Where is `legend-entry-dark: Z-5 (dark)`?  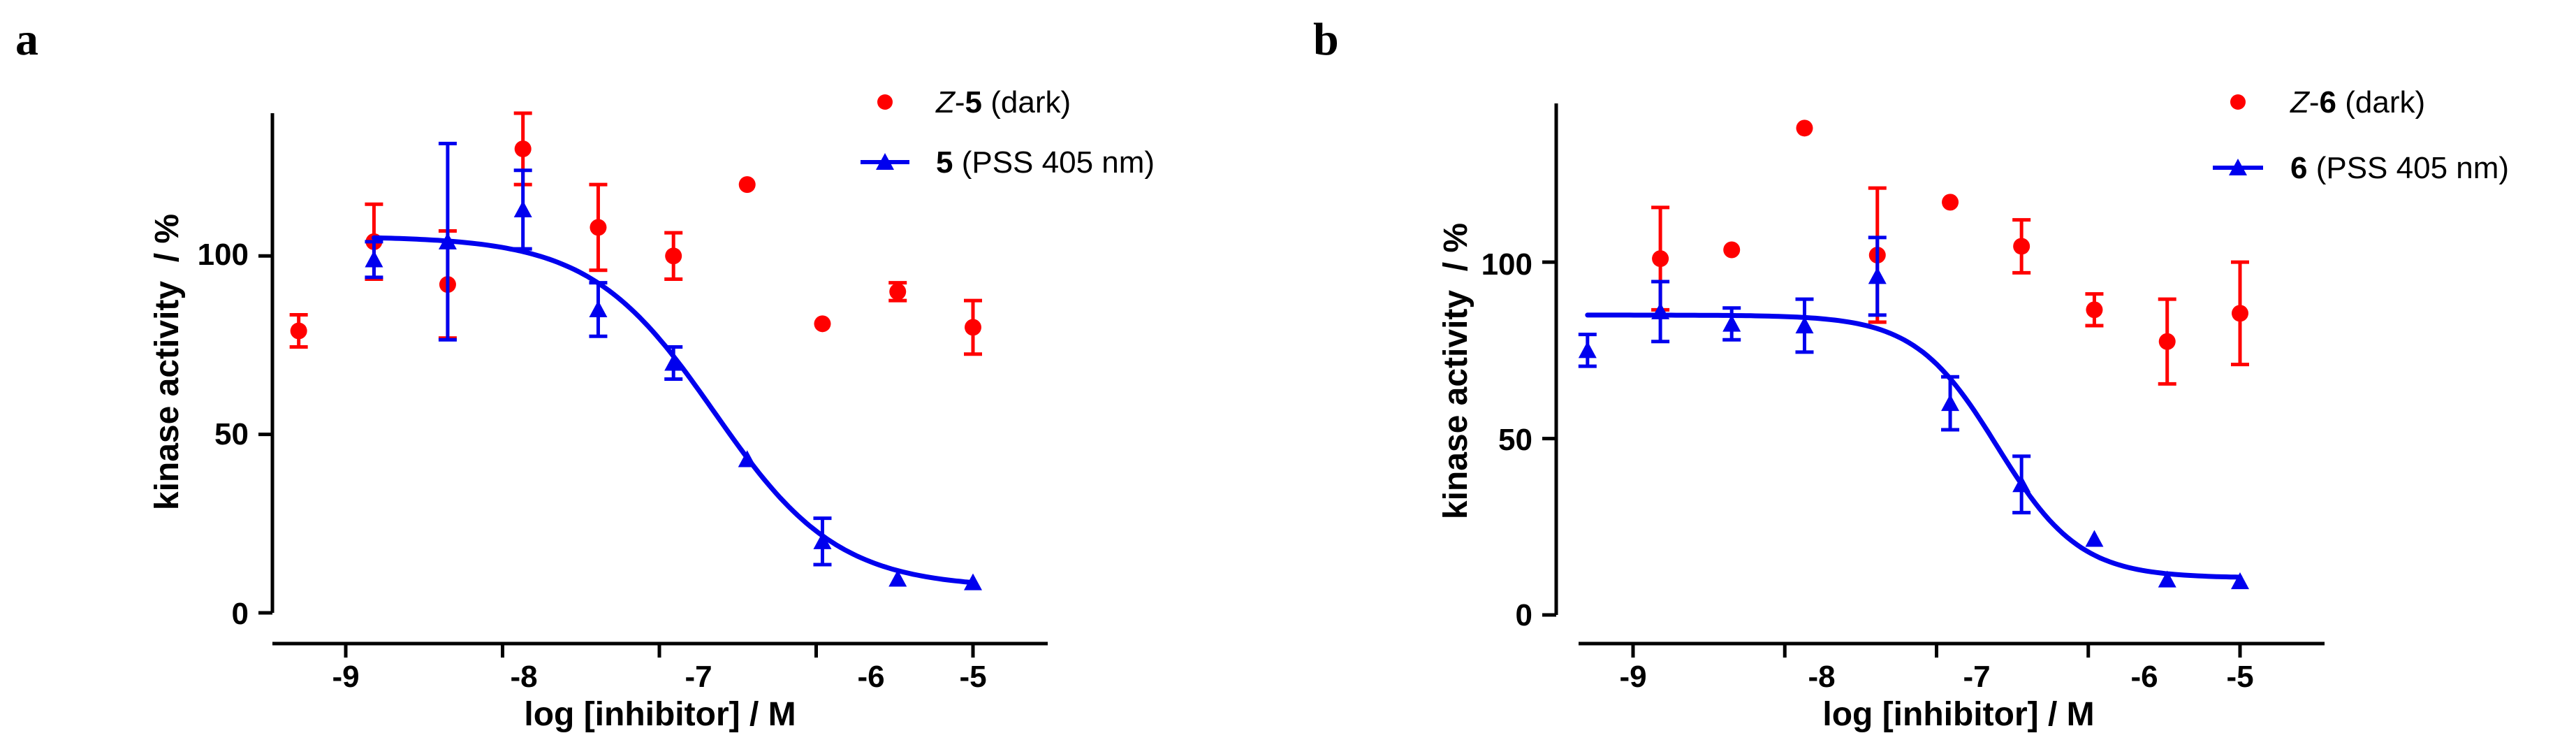 legend-entry-dark: Z-5 (dark) is located at coordinates (1003, 102).